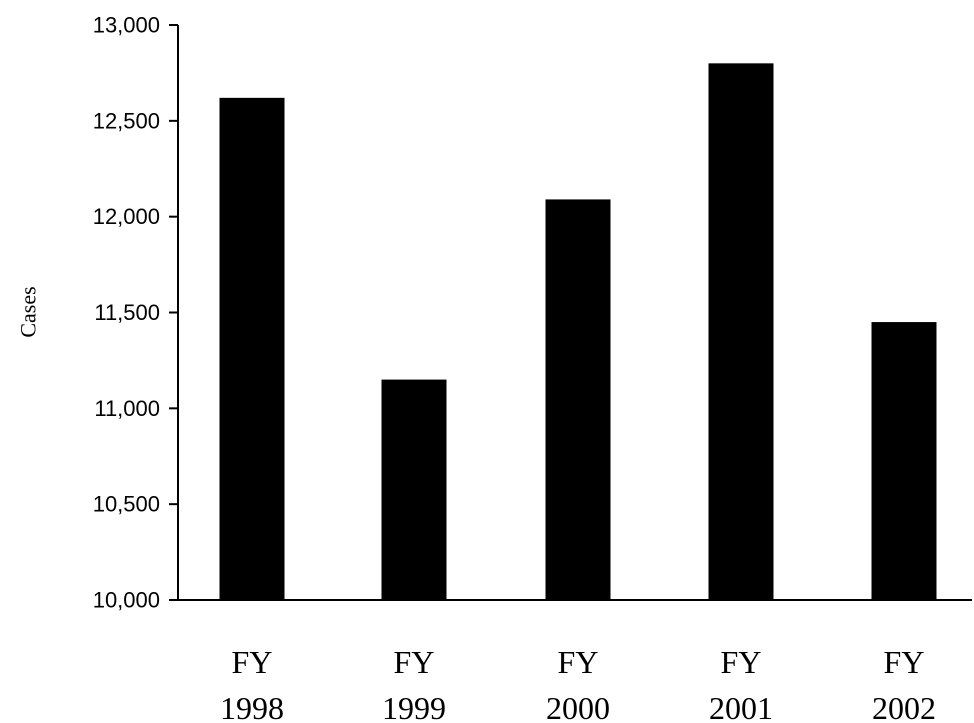 This screenshot has width=974, height=723. What do you see at coordinates (28, 311) in the screenshot?
I see `y-axis-label: Cases` at bounding box center [28, 311].